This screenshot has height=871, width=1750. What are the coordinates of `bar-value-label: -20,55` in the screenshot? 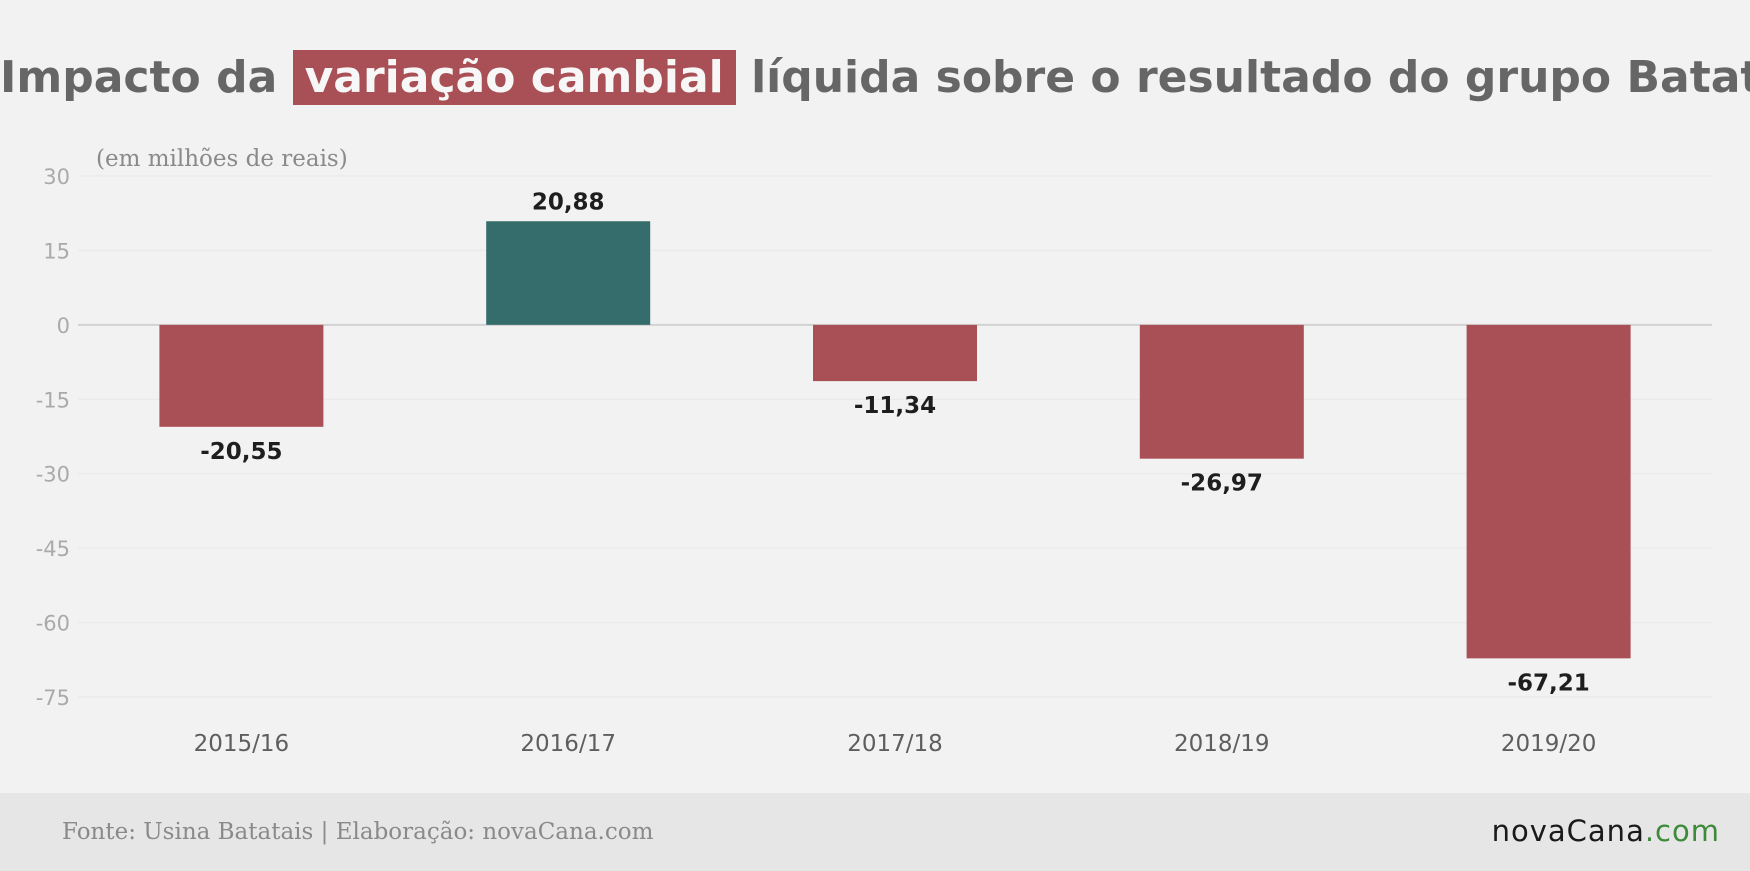 It's located at (241, 452).